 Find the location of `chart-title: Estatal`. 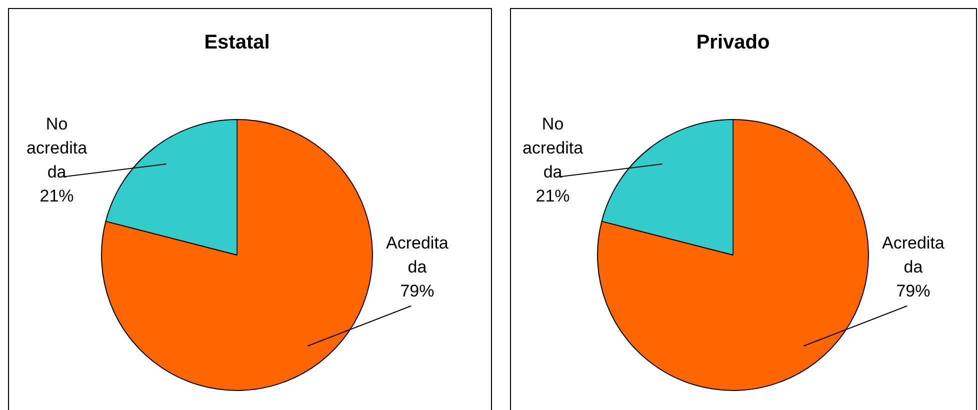

chart-title: Estatal is located at coordinates (237, 43).